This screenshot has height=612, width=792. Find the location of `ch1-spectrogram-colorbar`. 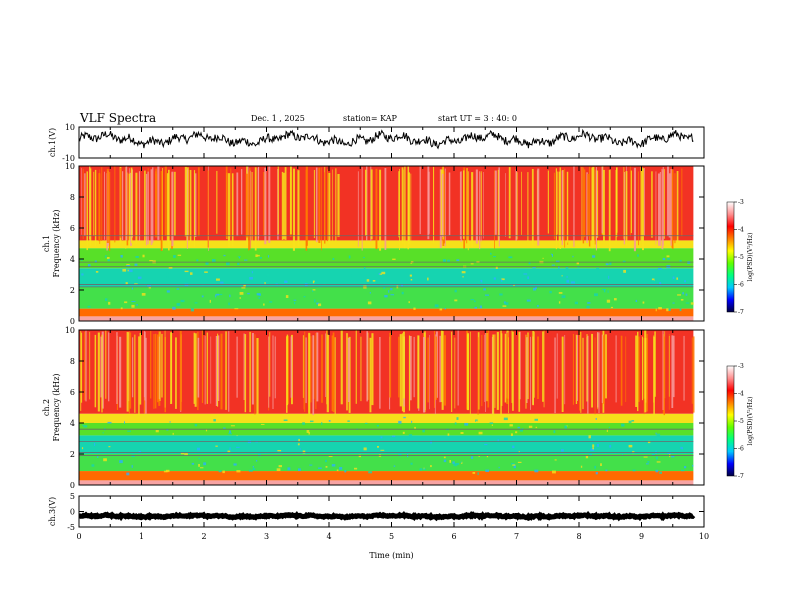

ch1-spectrogram-colorbar is located at coordinates (730, 257).